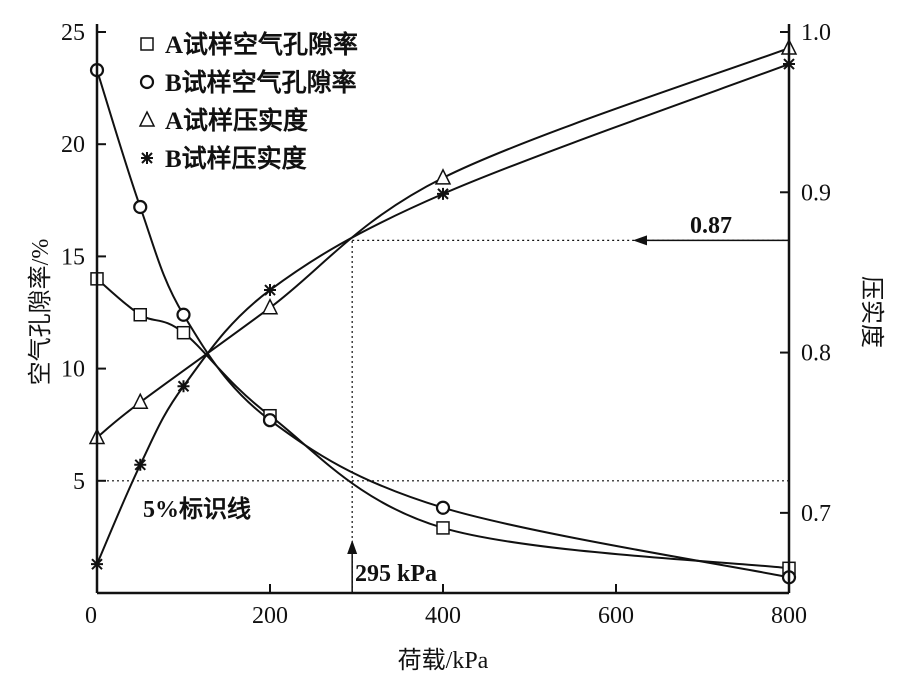  What do you see at coordinates (197, 509) in the screenshot?
I see `line-5-label: 5%标识线` at bounding box center [197, 509].